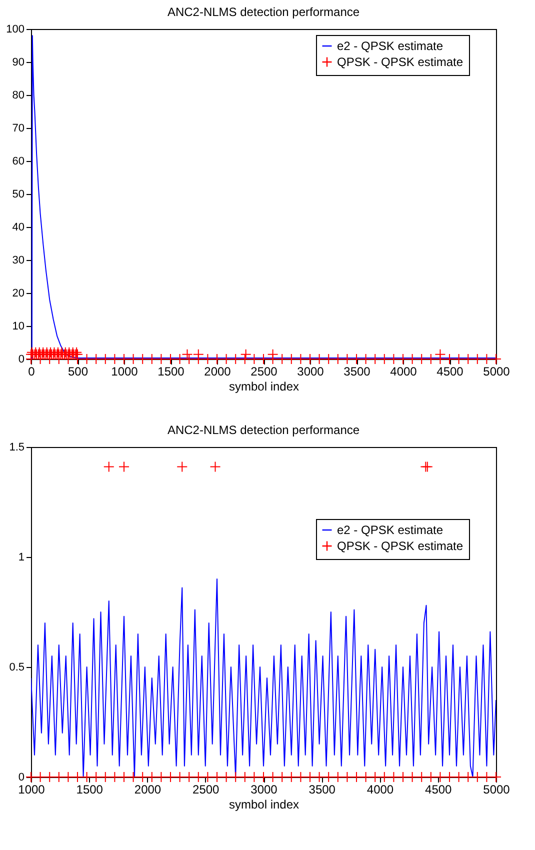 The image size is (535, 850). What do you see at coordinates (18, 326) in the screenshot?
I see `y-tick-label: 10` at bounding box center [18, 326].